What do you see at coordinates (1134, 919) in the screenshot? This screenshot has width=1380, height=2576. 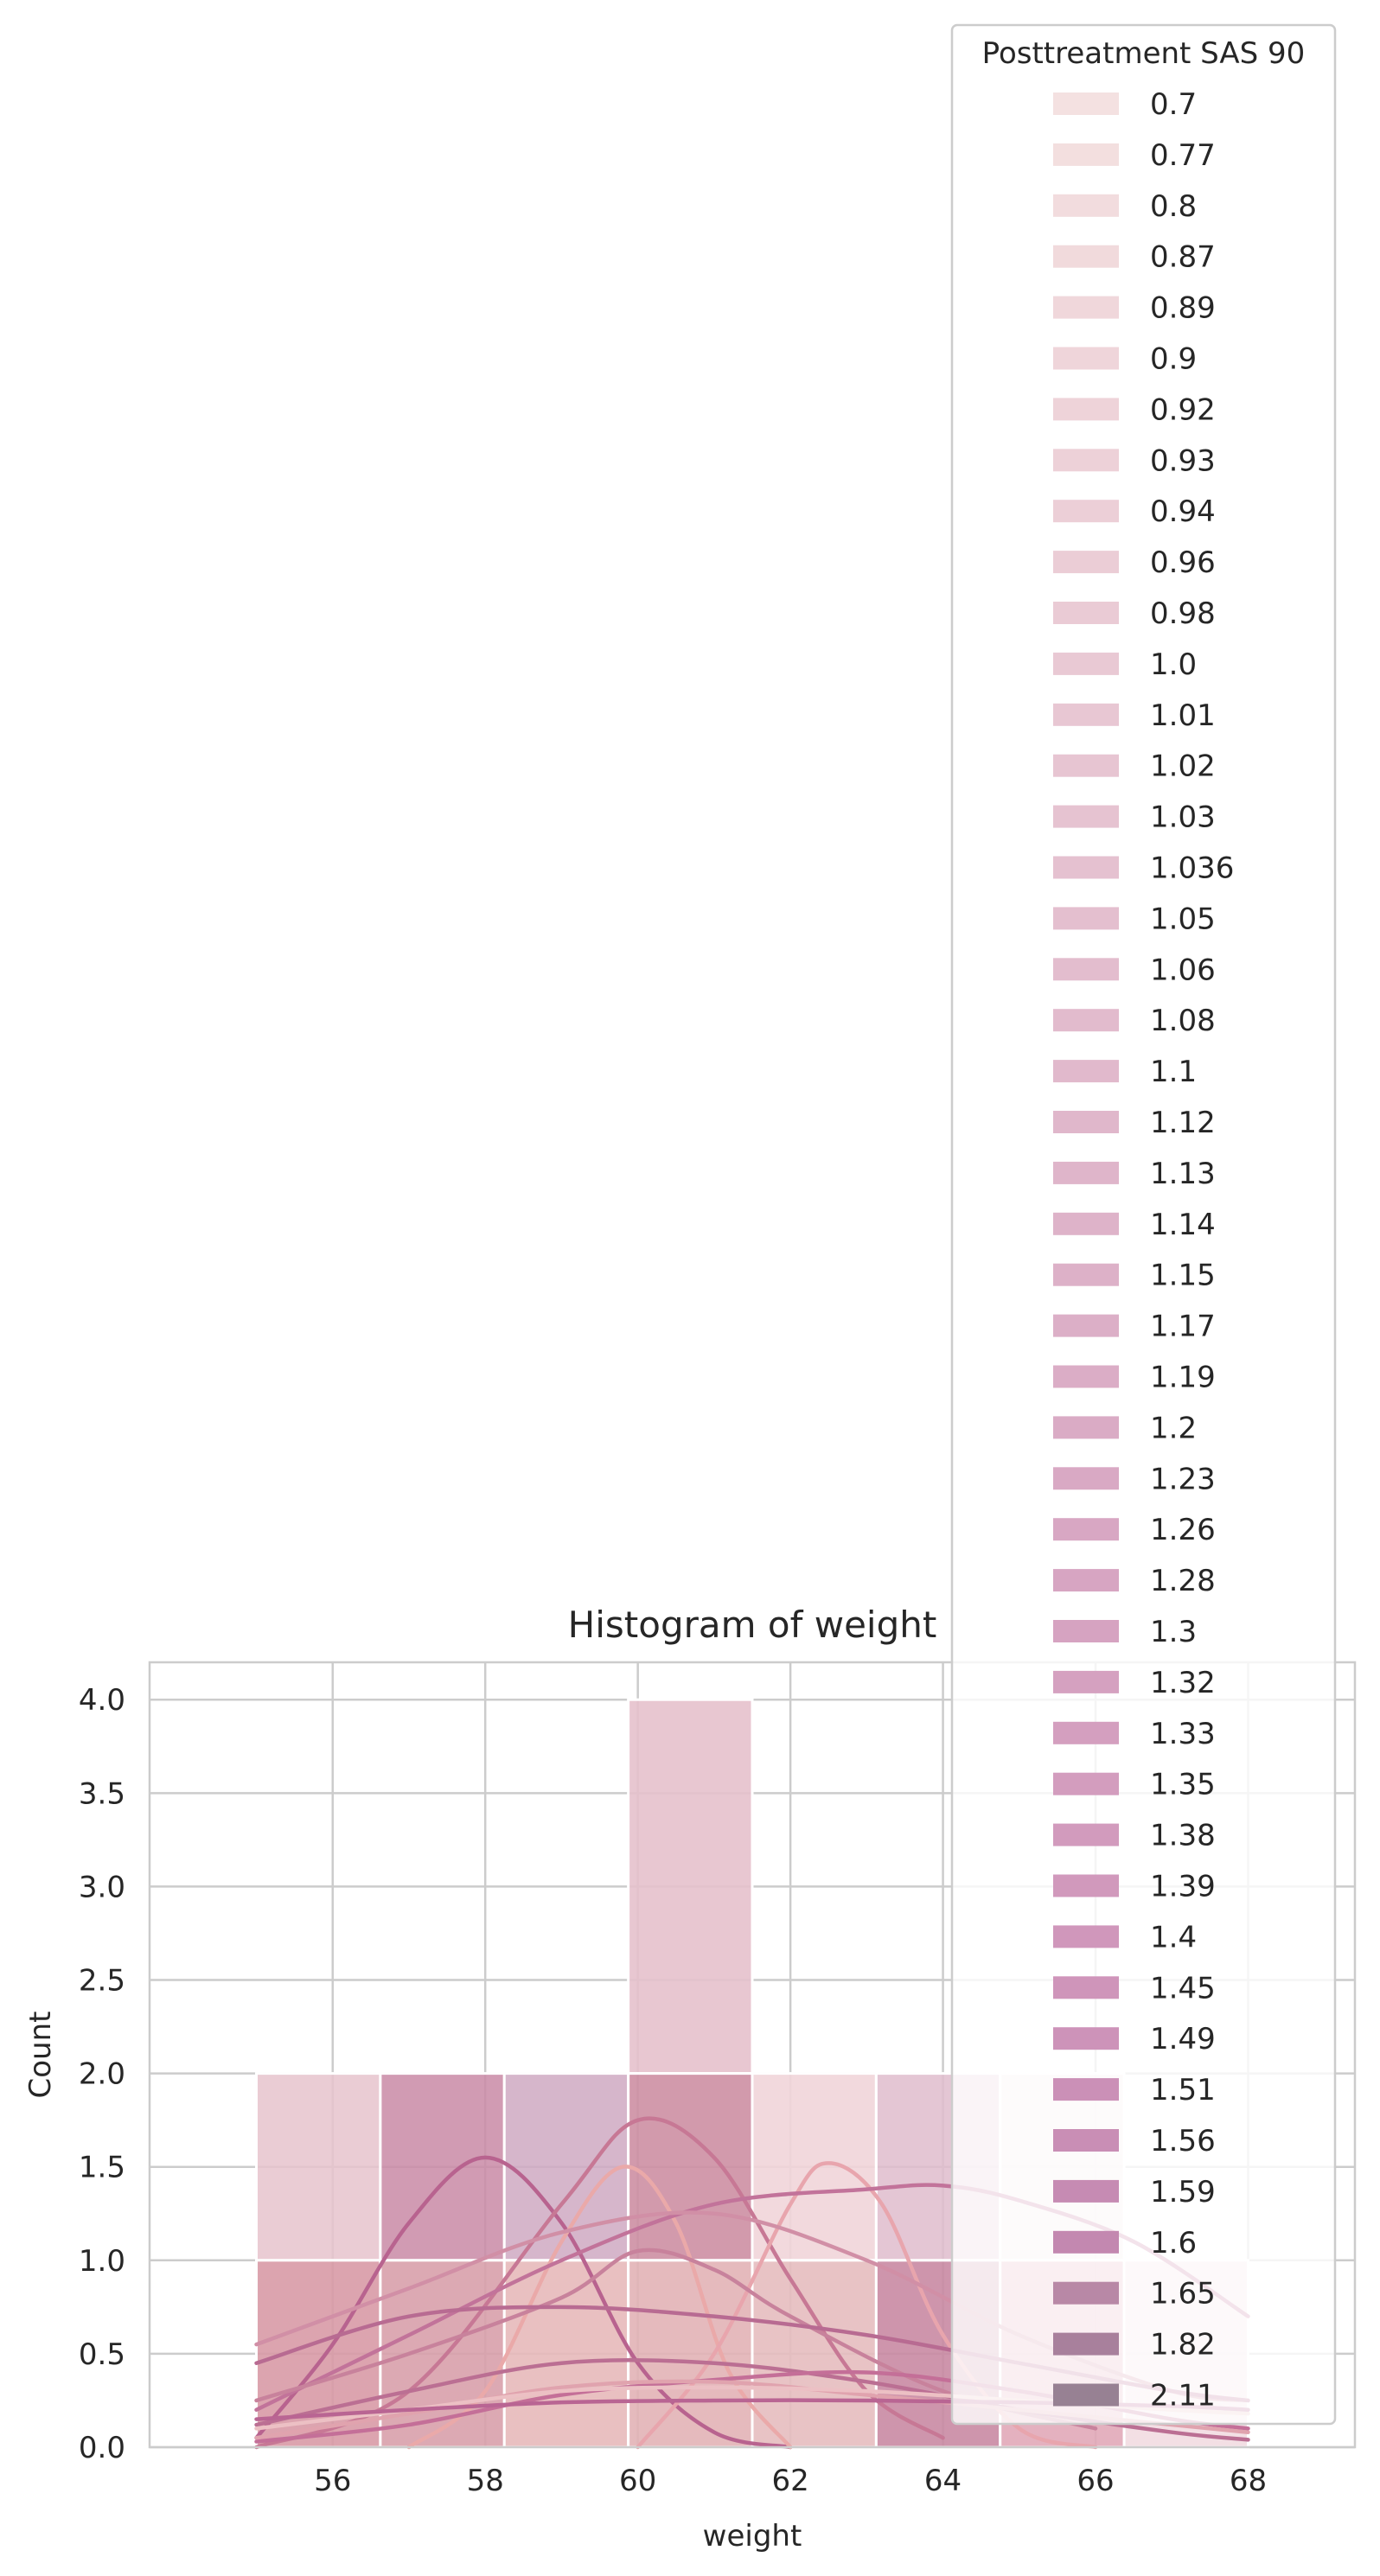 I see `legend-entry: 1.05` at bounding box center [1134, 919].